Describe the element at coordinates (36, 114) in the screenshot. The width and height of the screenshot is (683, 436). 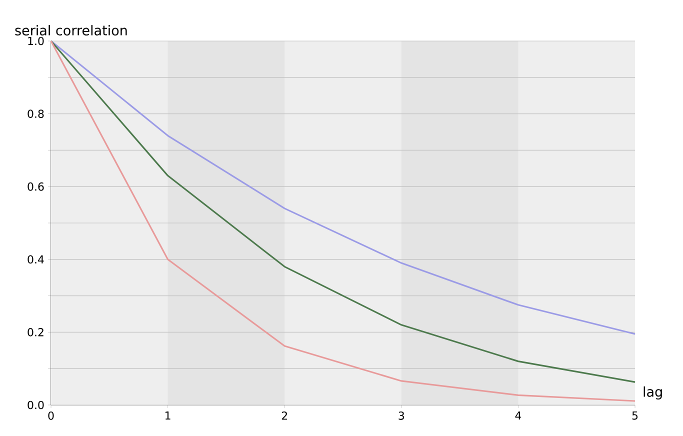
I see `y-tick-label: 0.8` at that location.